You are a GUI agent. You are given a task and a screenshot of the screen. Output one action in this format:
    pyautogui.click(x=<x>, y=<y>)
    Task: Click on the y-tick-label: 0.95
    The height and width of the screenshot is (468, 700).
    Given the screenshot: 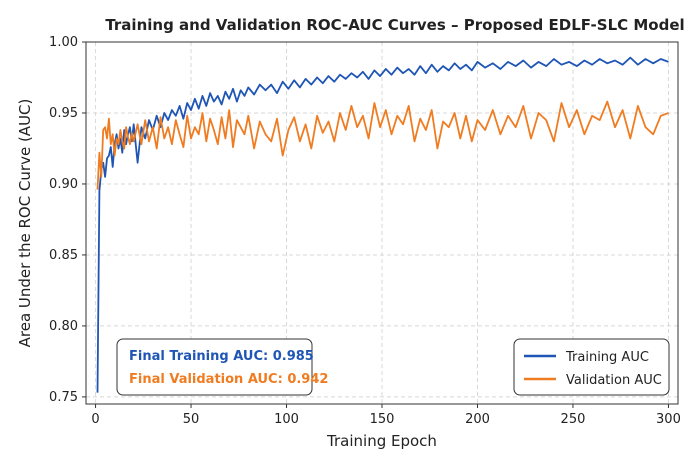 What is the action you would take?
    pyautogui.click(x=63, y=113)
    